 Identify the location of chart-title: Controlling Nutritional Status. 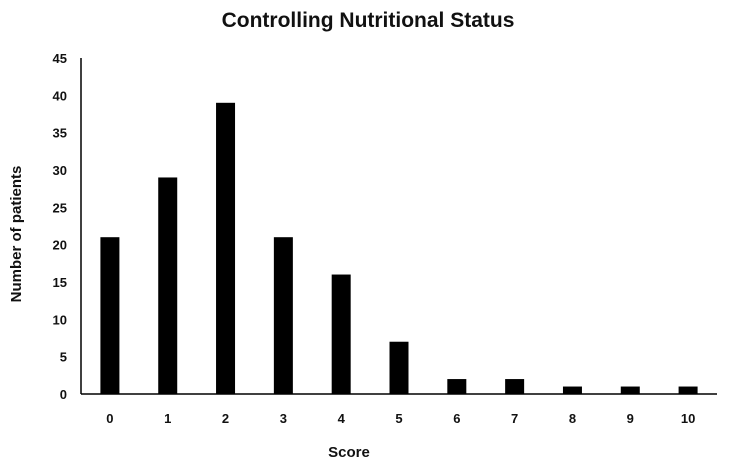
(368, 20).